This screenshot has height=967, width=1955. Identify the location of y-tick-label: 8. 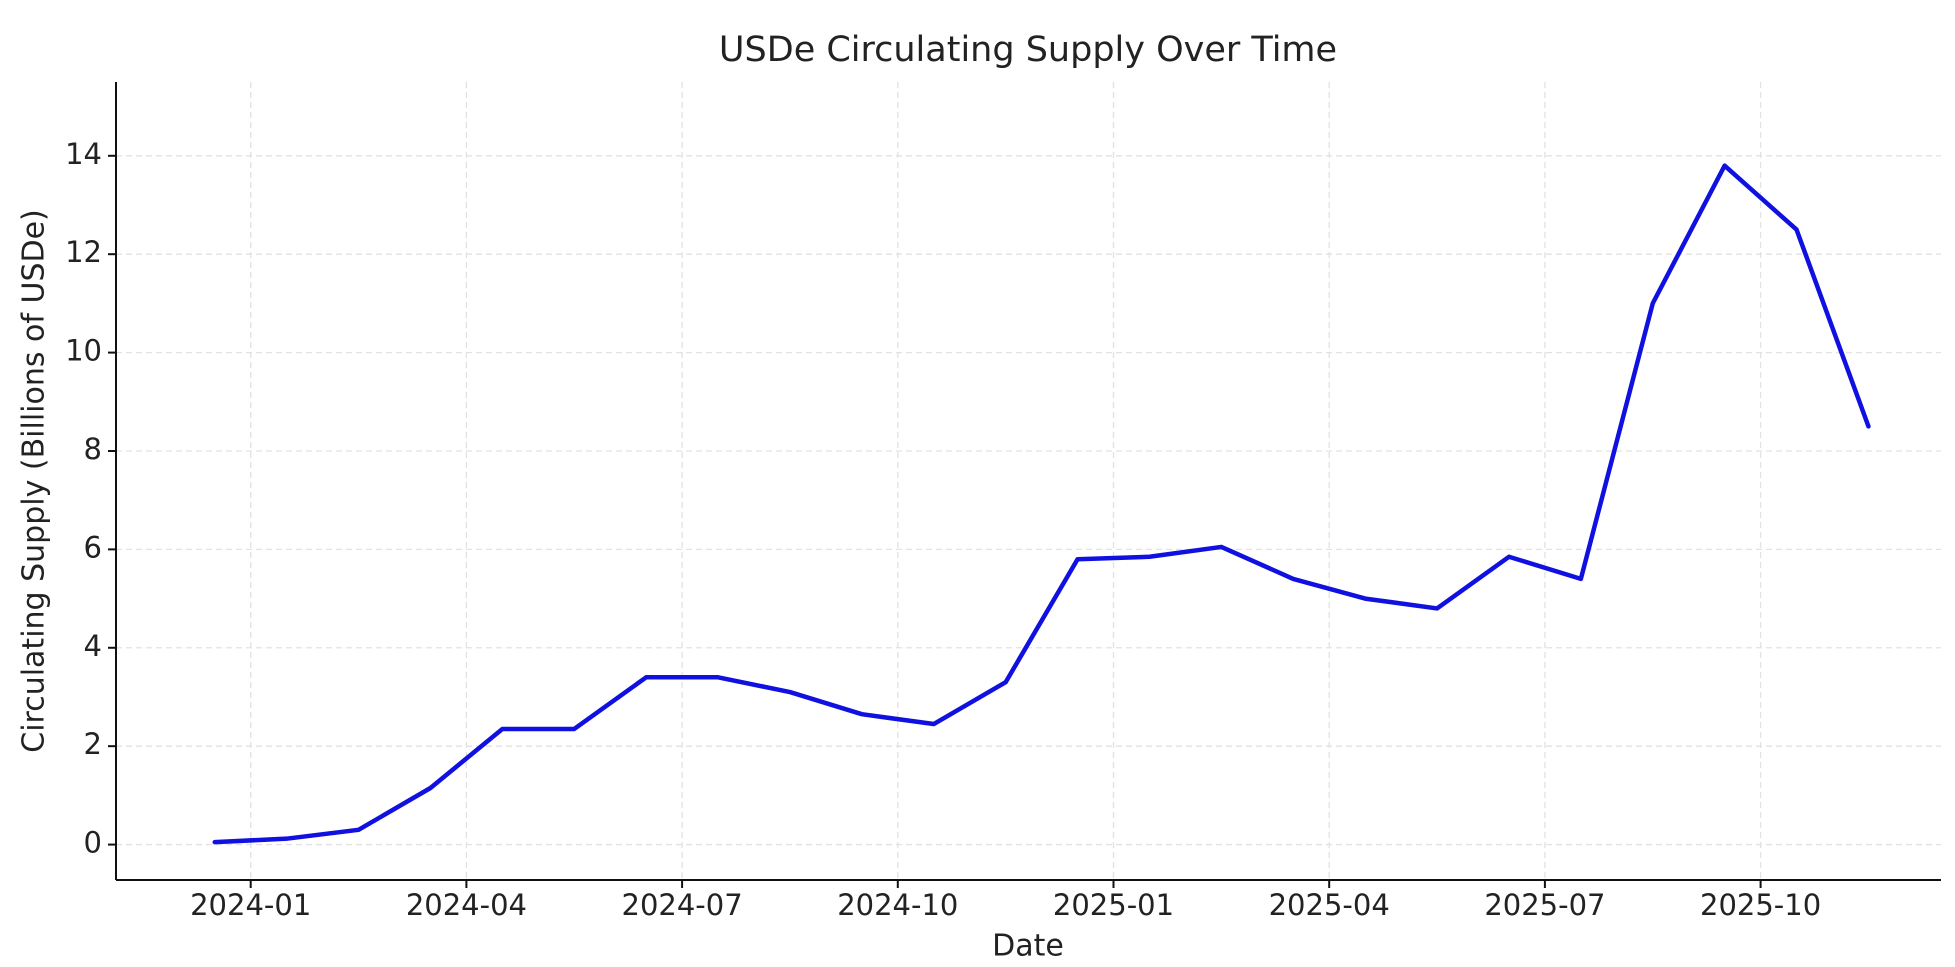
(93, 449).